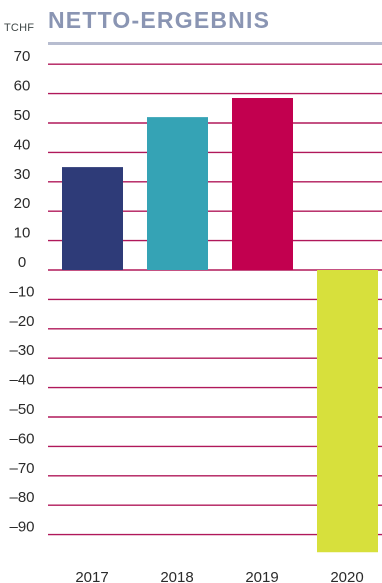 Image resolution: width=382 pixels, height=583 pixels. I want to click on y-tick-label: –90, so click(21, 527).